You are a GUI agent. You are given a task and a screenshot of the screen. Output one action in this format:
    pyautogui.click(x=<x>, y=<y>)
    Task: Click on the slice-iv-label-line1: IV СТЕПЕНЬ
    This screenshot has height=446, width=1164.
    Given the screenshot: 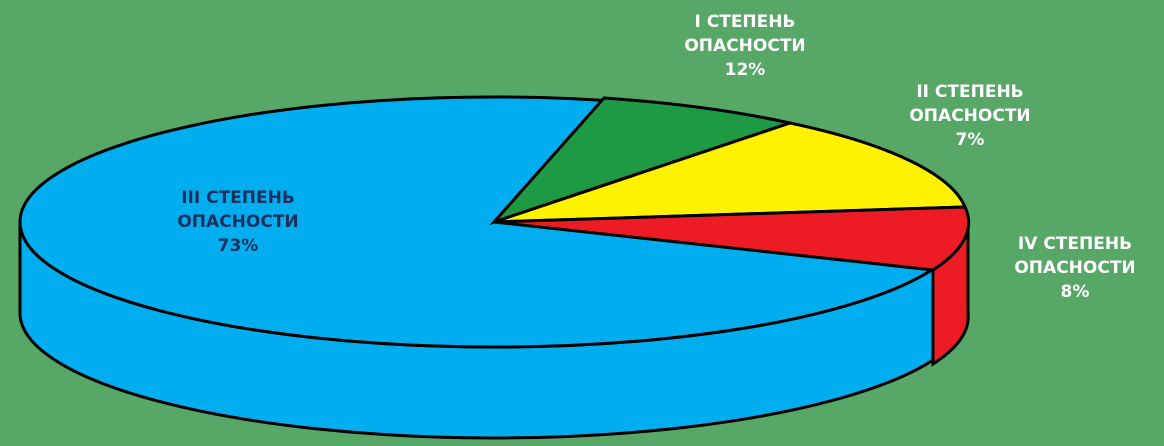 What is the action you would take?
    pyautogui.click(x=1075, y=244)
    